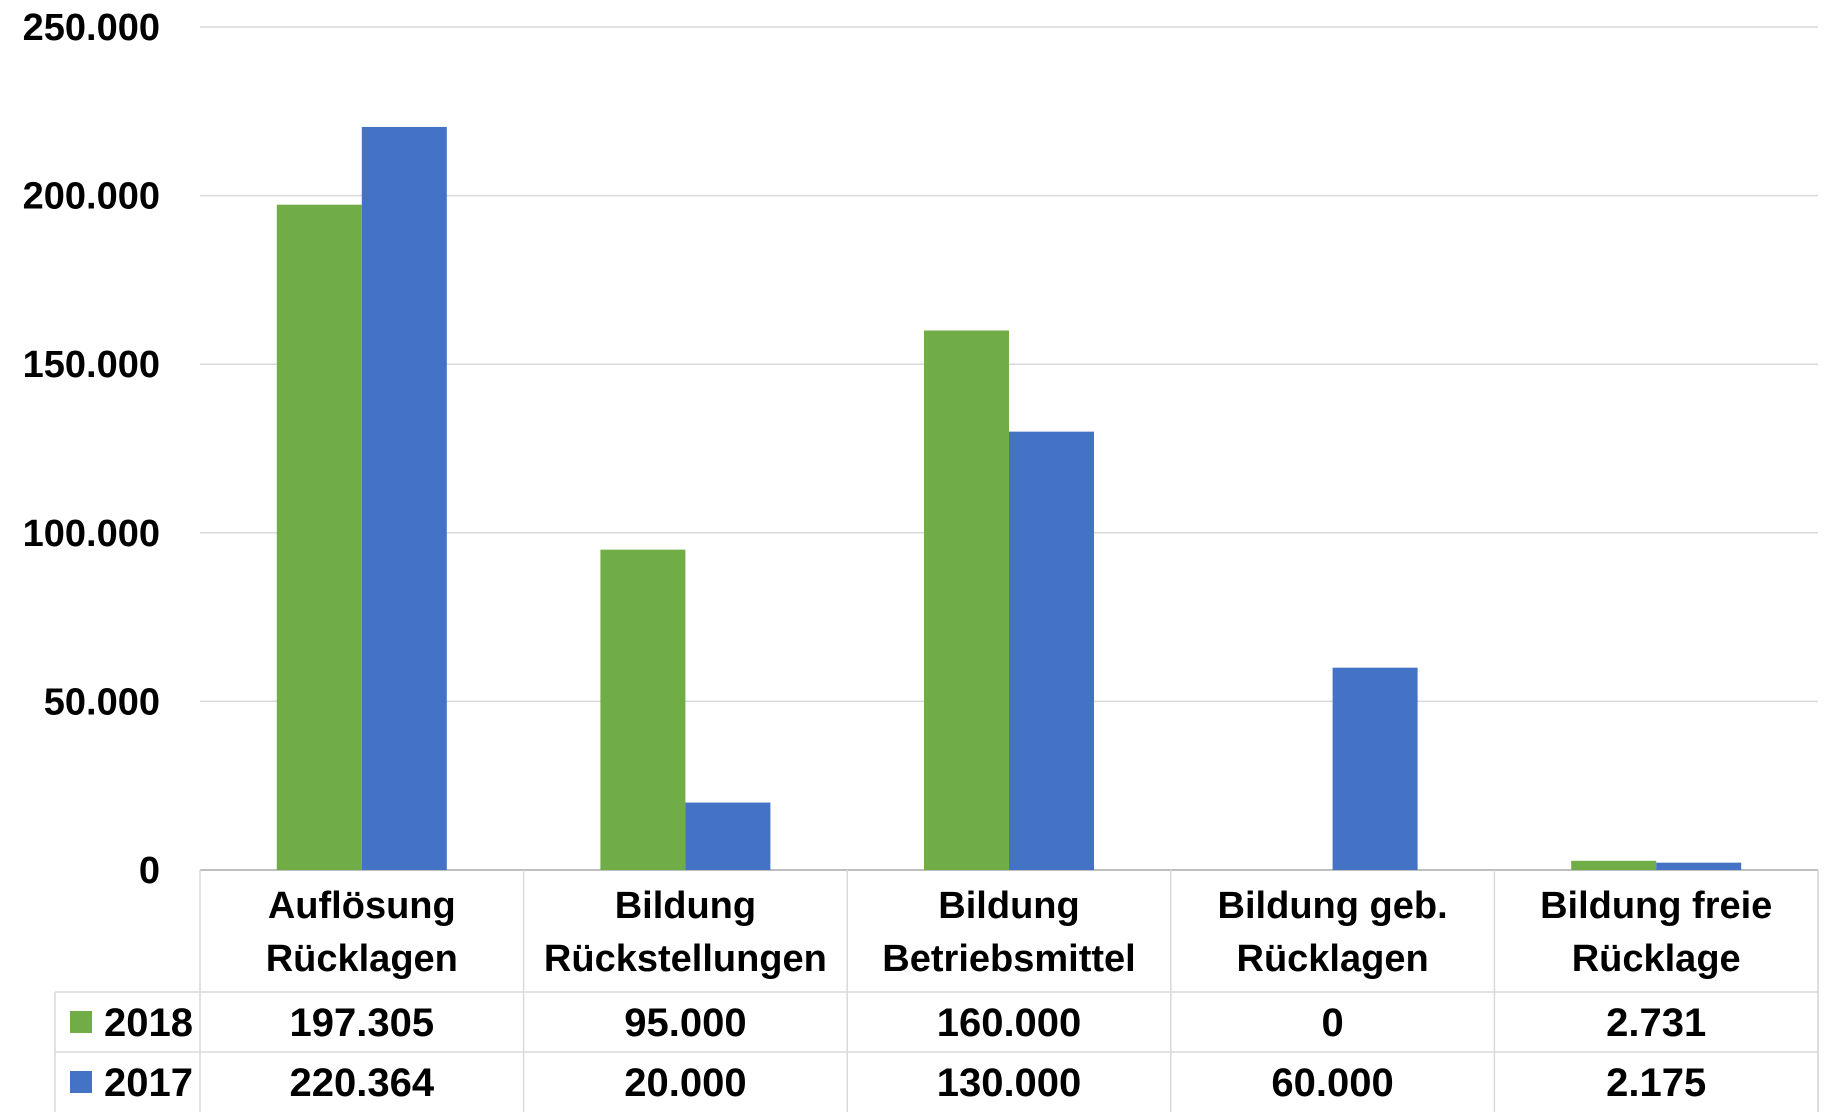  What do you see at coordinates (685, 932) in the screenshot?
I see `category-label: Bildung Rückstellungen` at bounding box center [685, 932].